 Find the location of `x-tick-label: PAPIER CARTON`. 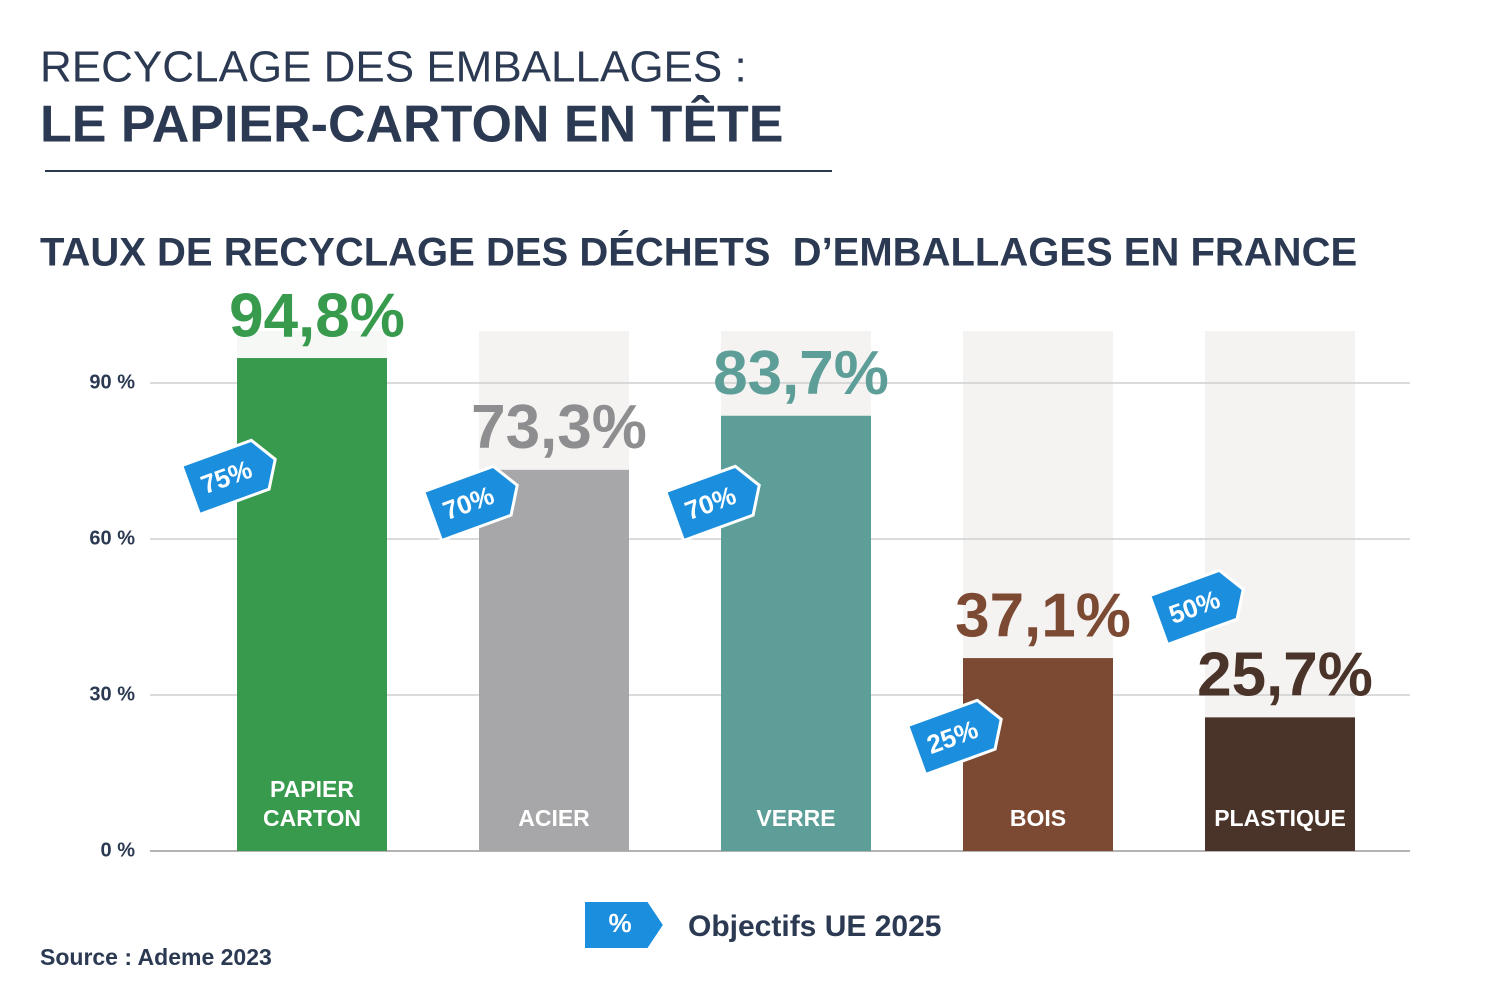

x-tick-label: PAPIER CARTON is located at coordinates (312, 803).